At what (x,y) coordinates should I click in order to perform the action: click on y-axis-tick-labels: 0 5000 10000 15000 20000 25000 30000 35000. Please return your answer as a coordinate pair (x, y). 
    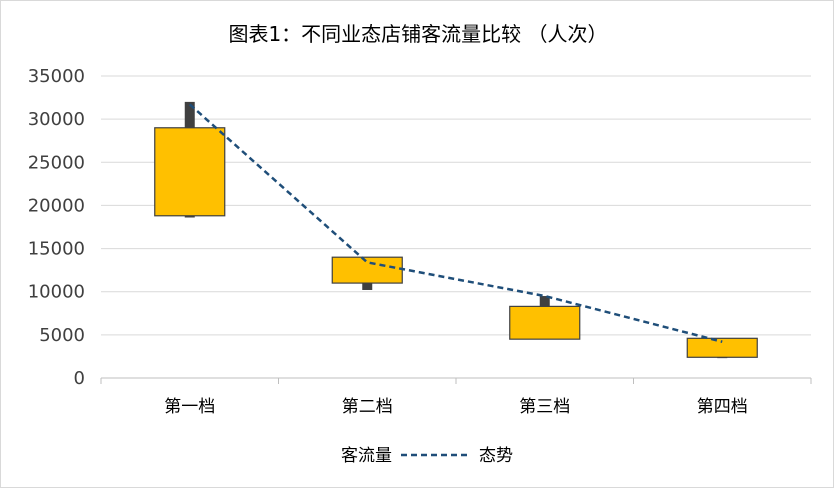
    Looking at the image, I should click on (56, 227).